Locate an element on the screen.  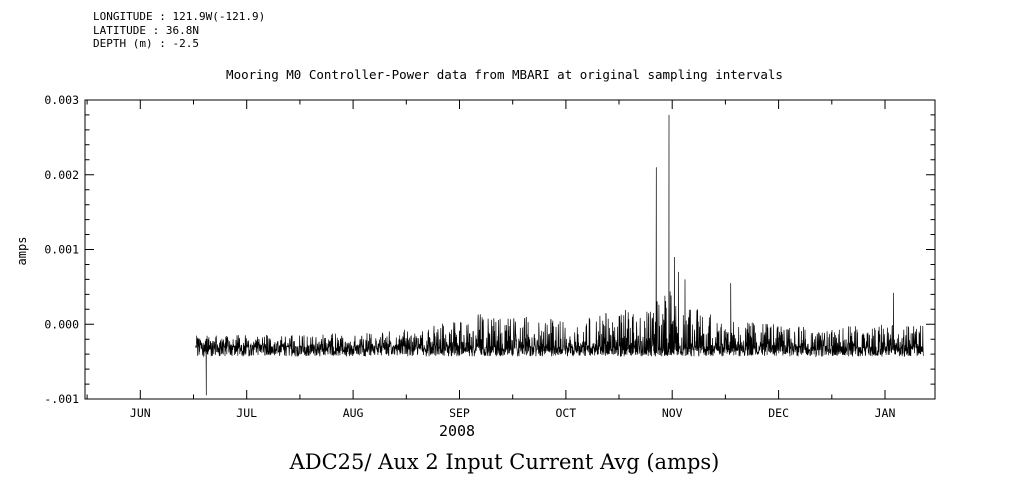
x-axis-year-label: 2008 is located at coordinates (457, 431).